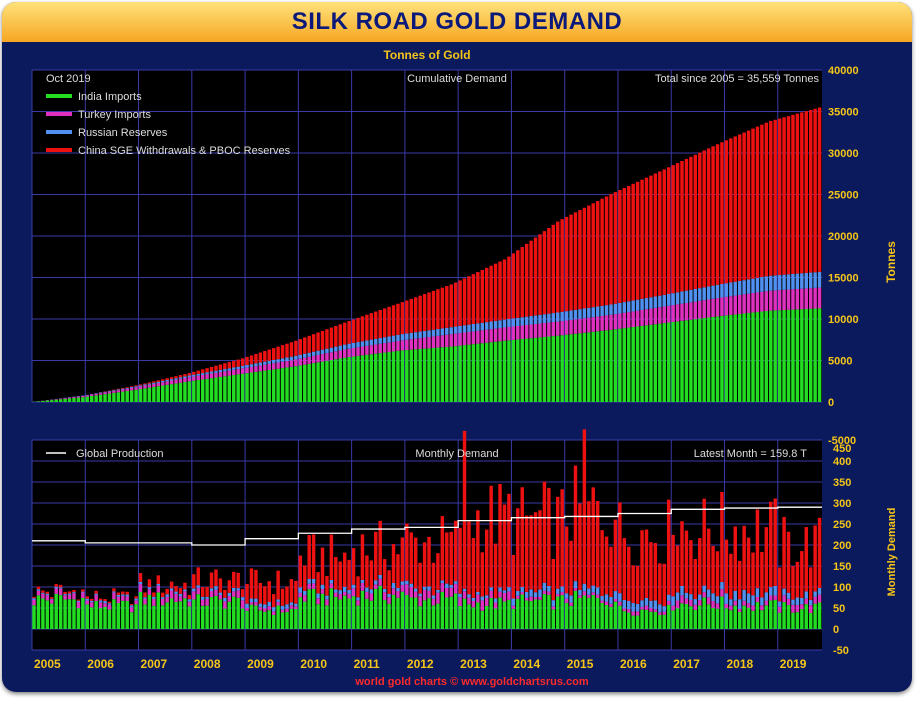 The height and width of the screenshot is (703, 922). I want to click on x-tick-label: 2011, so click(367, 664).